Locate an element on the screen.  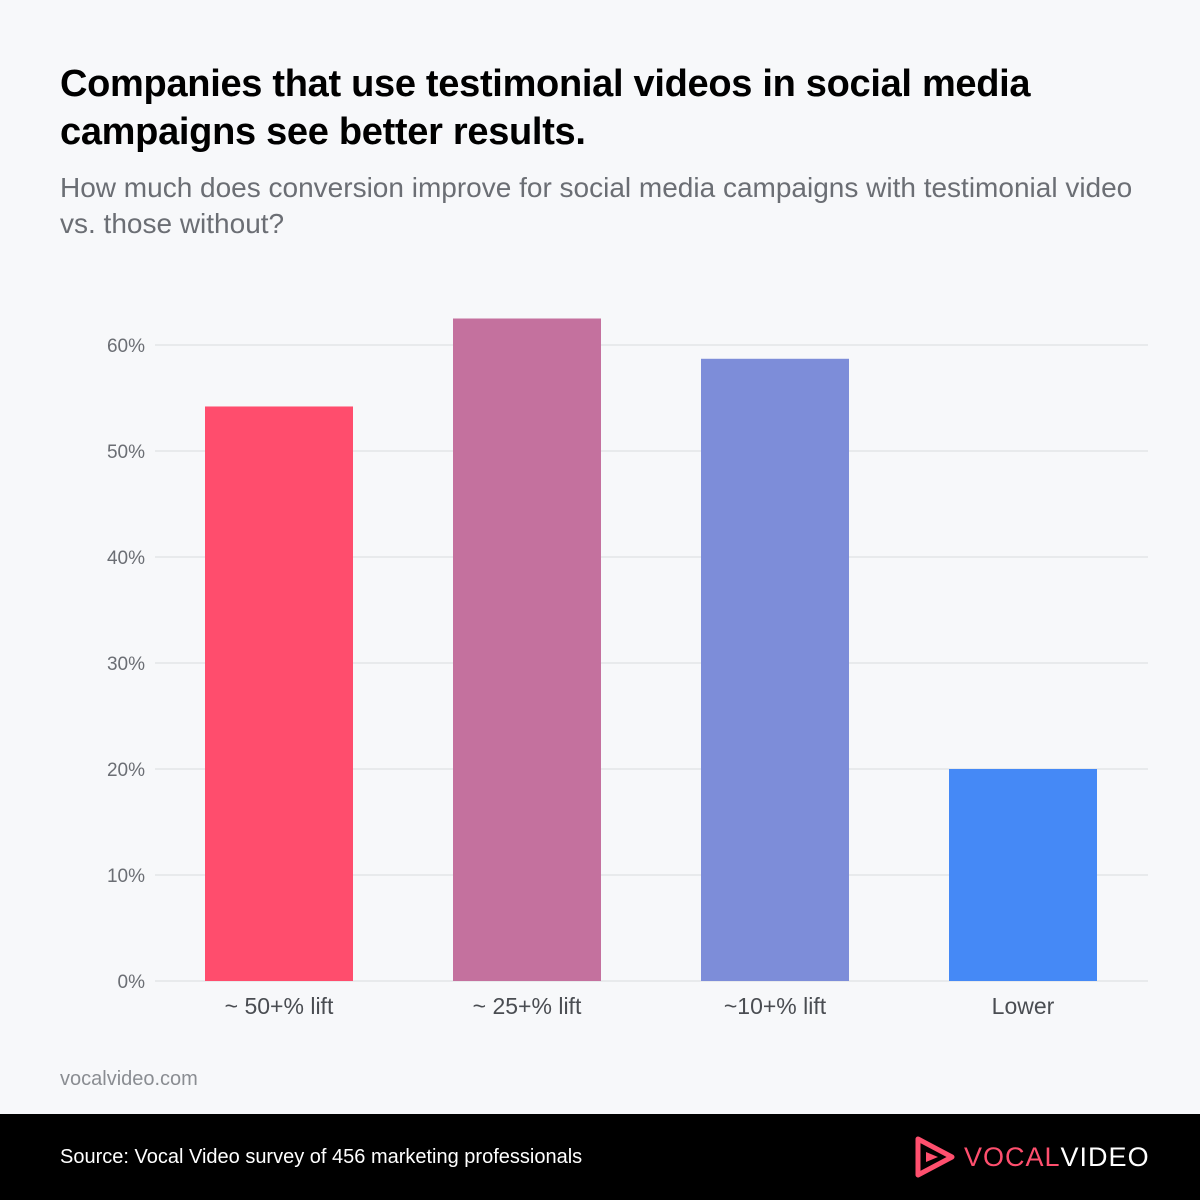
website-label: vocalvideo.com is located at coordinates (129, 1079).